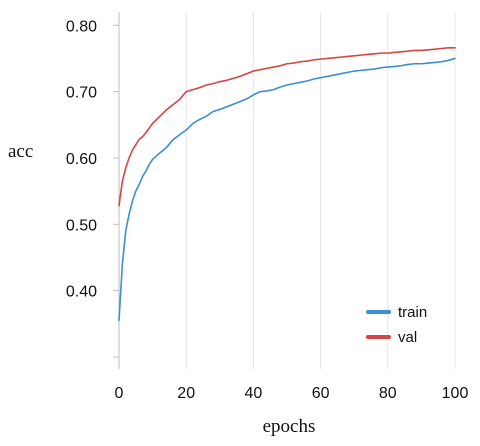  What do you see at coordinates (81, 93) in the screenshot?
I see `y-tick-label-3: 0.70` at bounding box center [81, 93].